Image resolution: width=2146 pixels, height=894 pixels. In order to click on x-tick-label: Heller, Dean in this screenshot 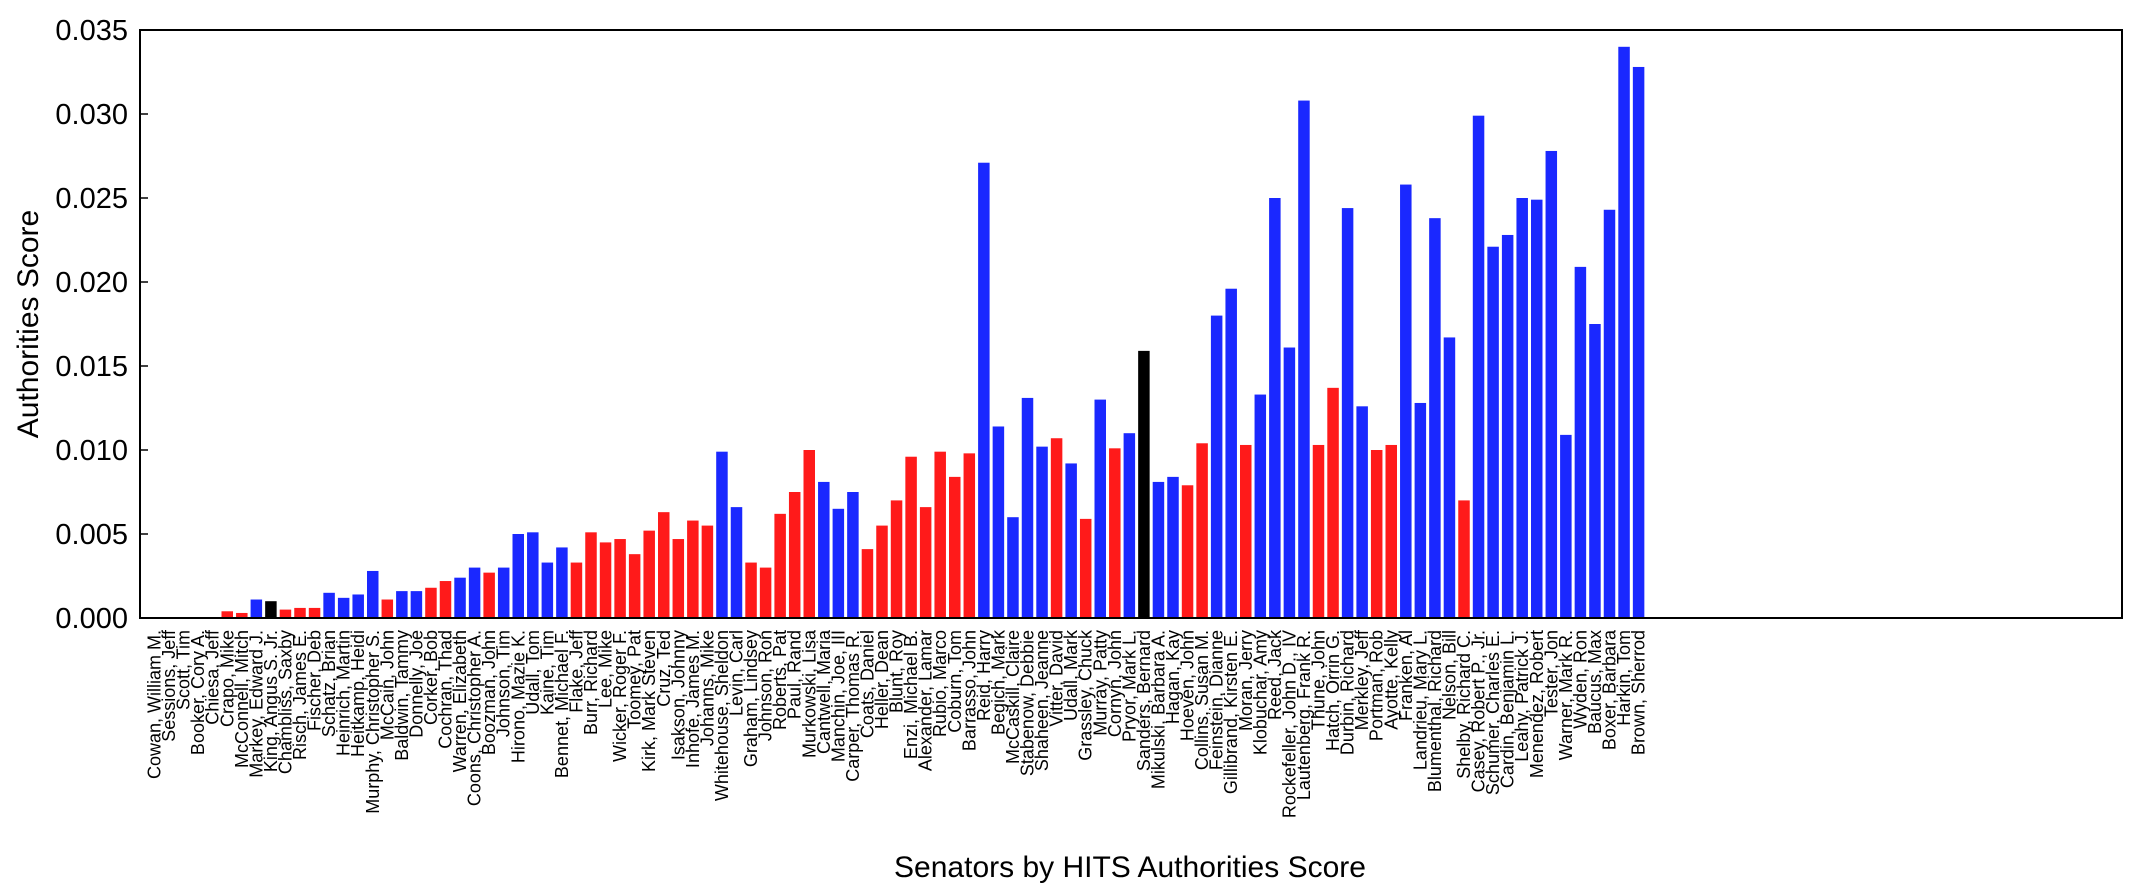, I will do `click(882, 679)`.